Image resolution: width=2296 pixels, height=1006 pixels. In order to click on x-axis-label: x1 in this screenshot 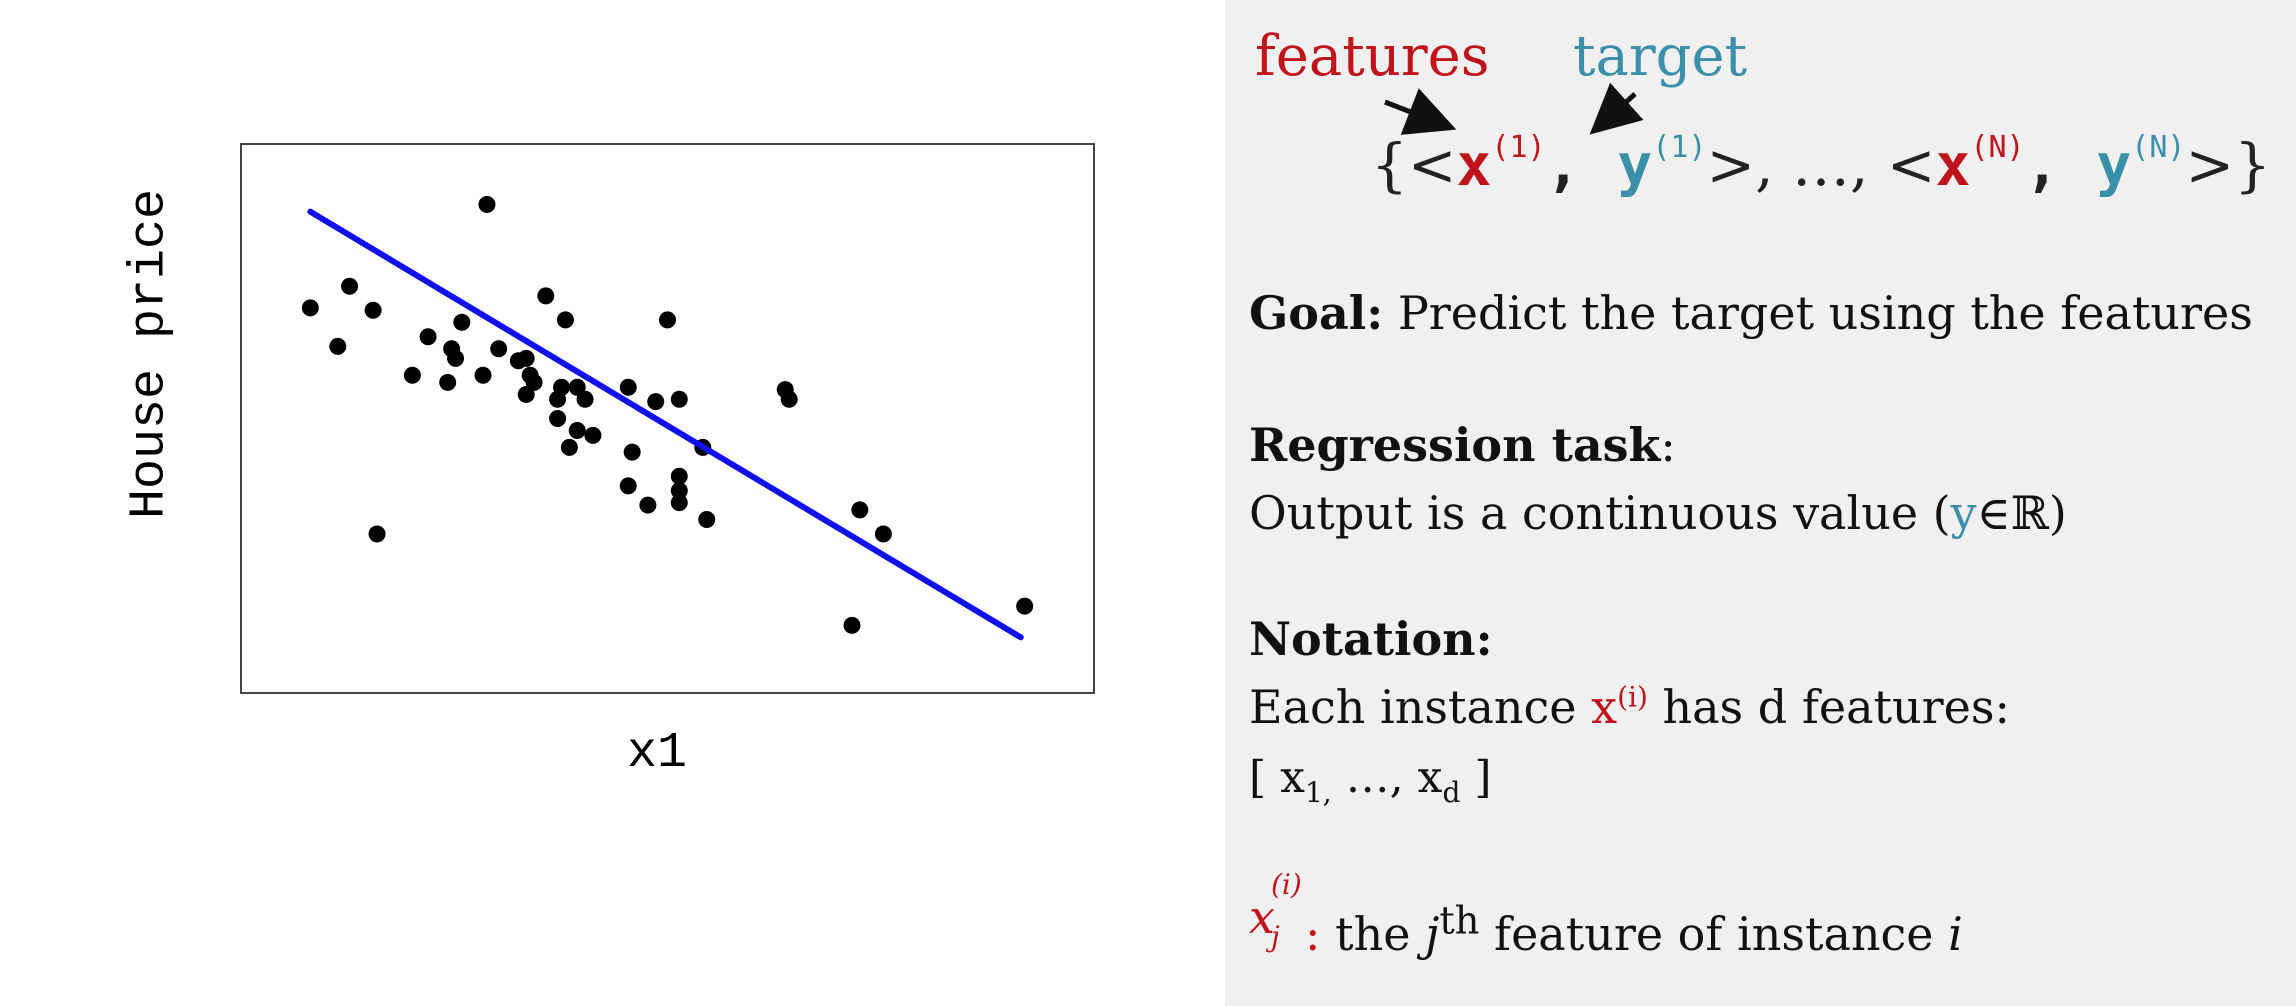, I will do `click(657, 753)`.